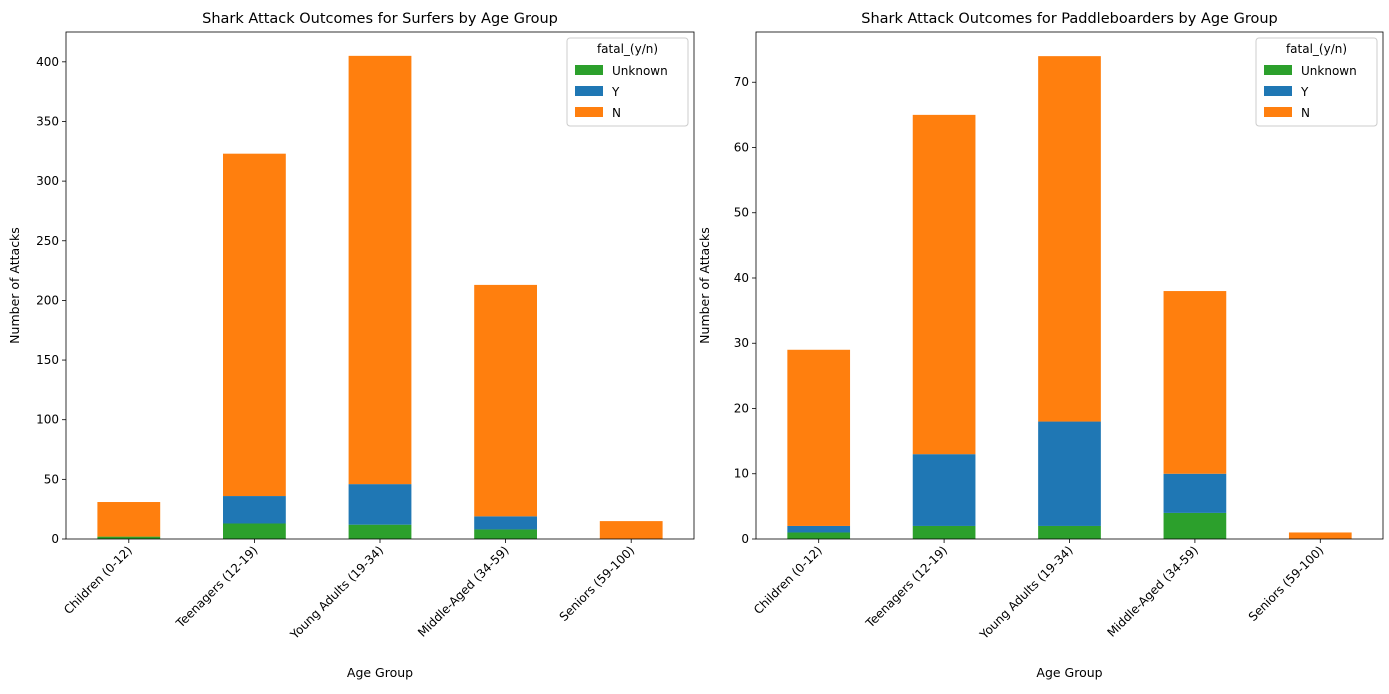 This screenshot has width=1389, height=694. Describe the element at coordinates (47, 360) in the screenshot. I see `y-tick-label: 150` at that location.